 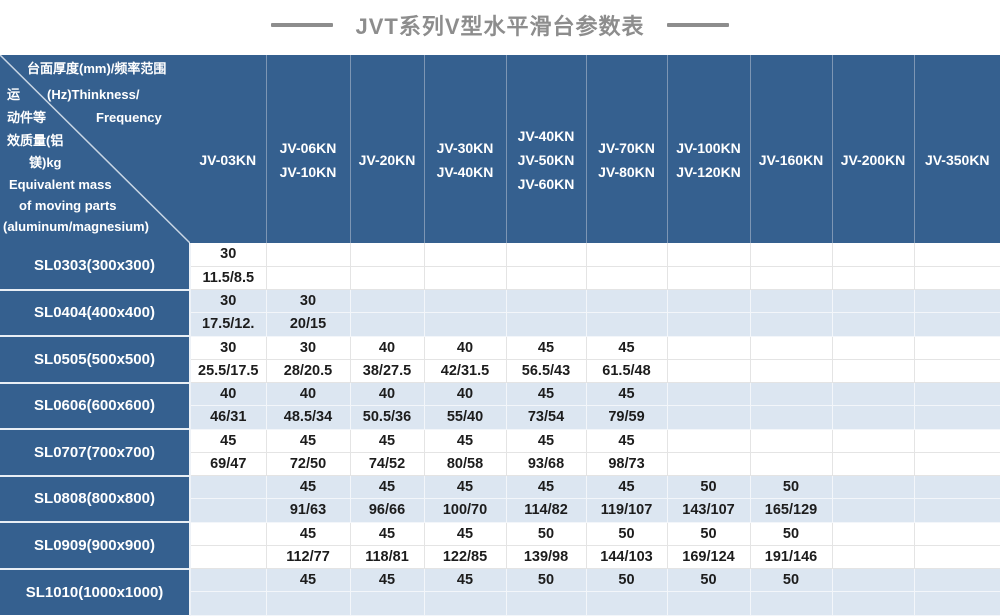 I want to click on column-header: JV-20KN, so click(x=387, y=149).